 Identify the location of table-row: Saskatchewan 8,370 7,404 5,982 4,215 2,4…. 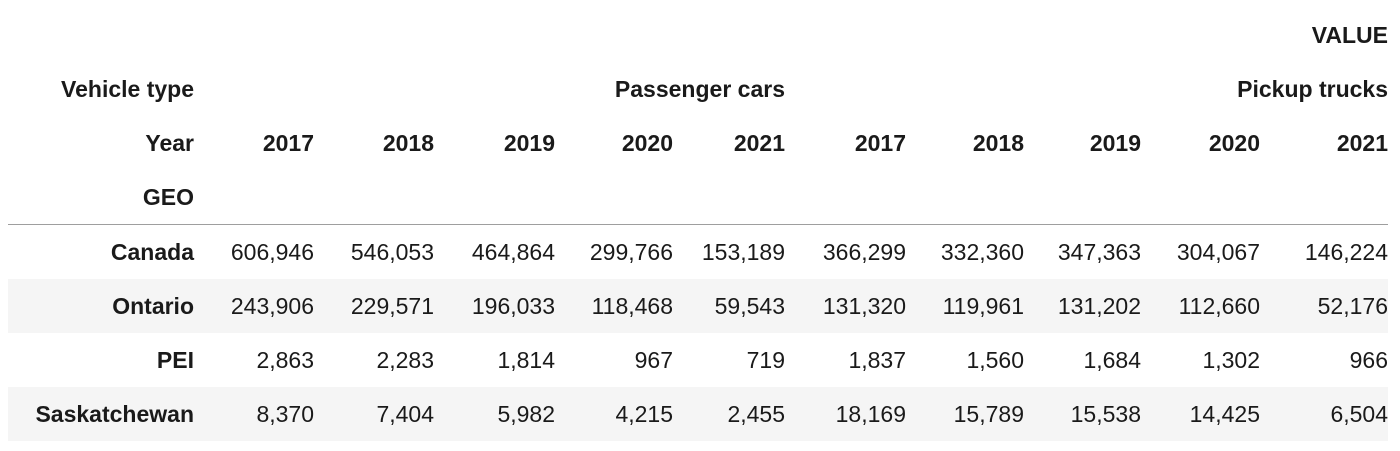
(698, 414).